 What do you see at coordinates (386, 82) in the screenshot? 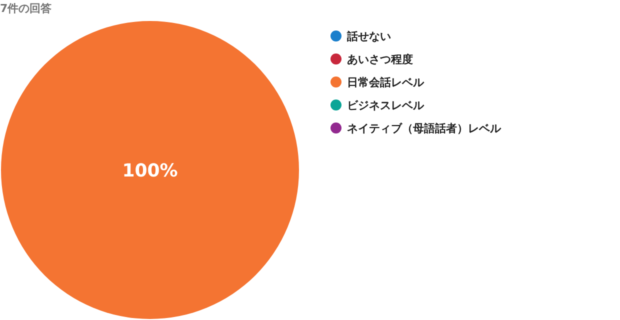
I see `legend-label: 日常会話レベル` at bounding box center [386, 82].